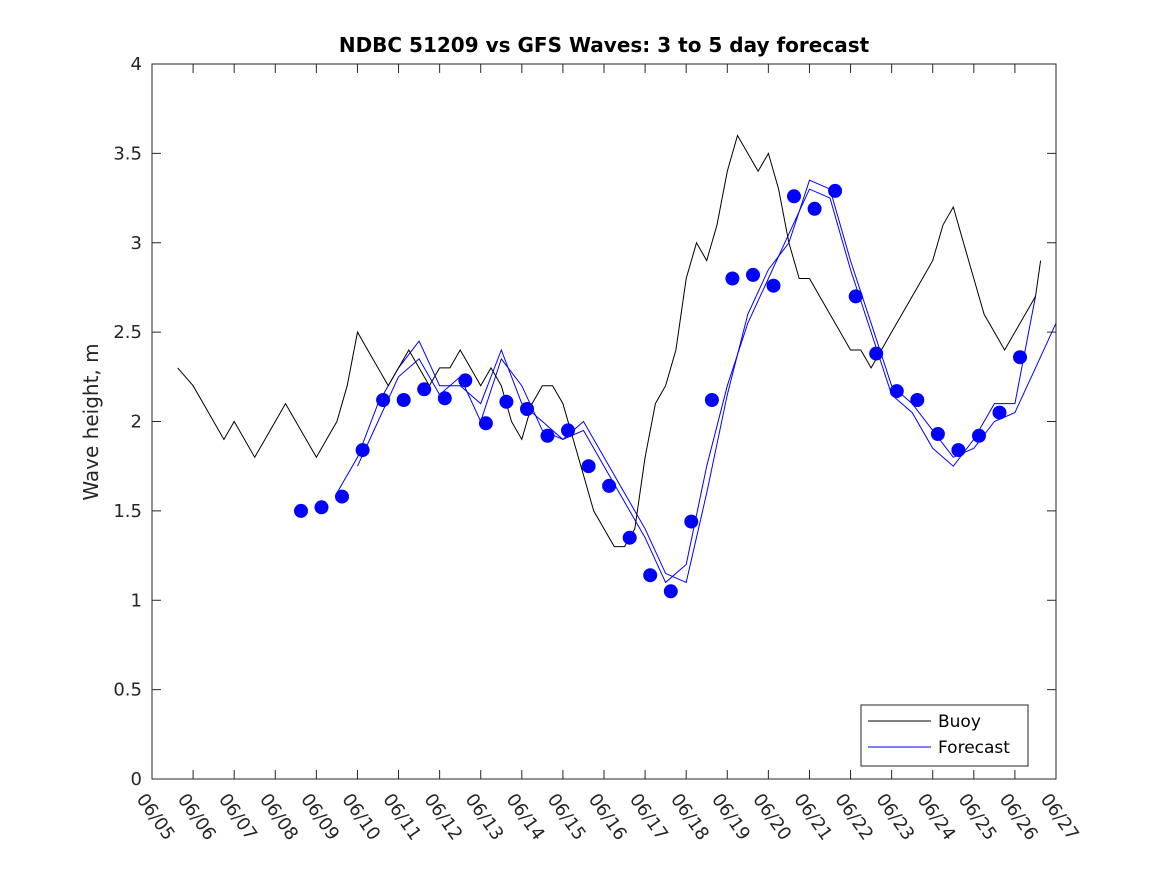 The height and width of the screenshot is (875, 1167). Describe the element at coordinates (136, 64) in the screenshot. I see `y-tick-label: 4` at that location.